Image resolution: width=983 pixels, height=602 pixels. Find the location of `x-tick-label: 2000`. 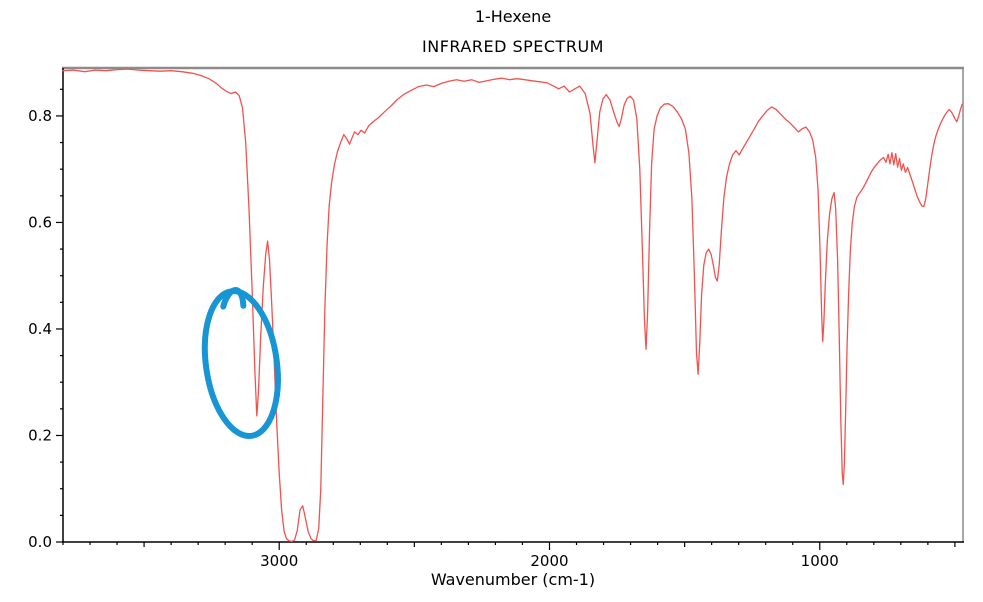

x-tick-label: 2000 is located at coordinates (549, 561).